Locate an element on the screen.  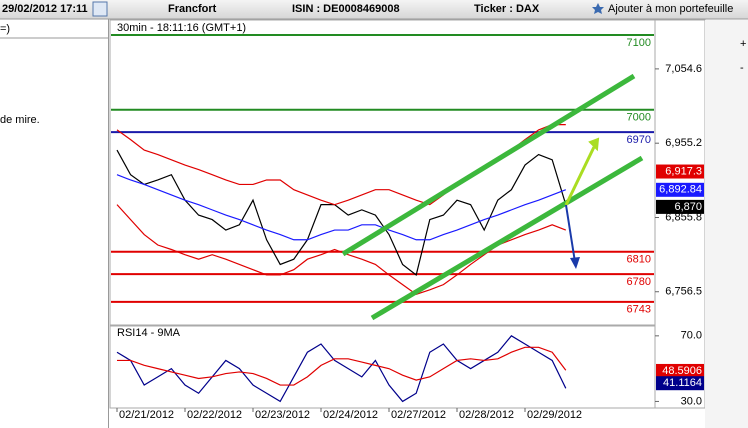
x-tick-label: 02/28/2012 is located at coordinates (486, 415).